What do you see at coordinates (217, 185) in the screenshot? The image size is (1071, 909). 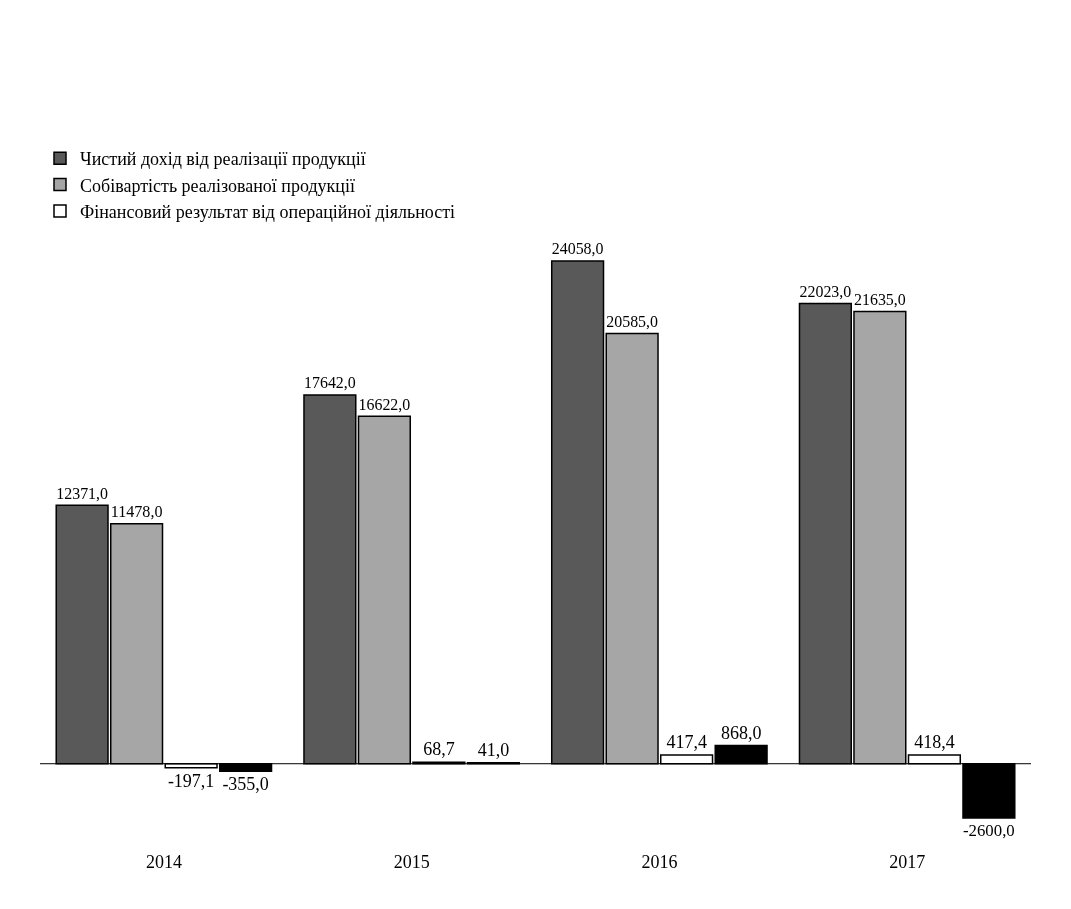 I see `legend-label: Собівартість реалізованої продукції` at bounding box center [217, 185].